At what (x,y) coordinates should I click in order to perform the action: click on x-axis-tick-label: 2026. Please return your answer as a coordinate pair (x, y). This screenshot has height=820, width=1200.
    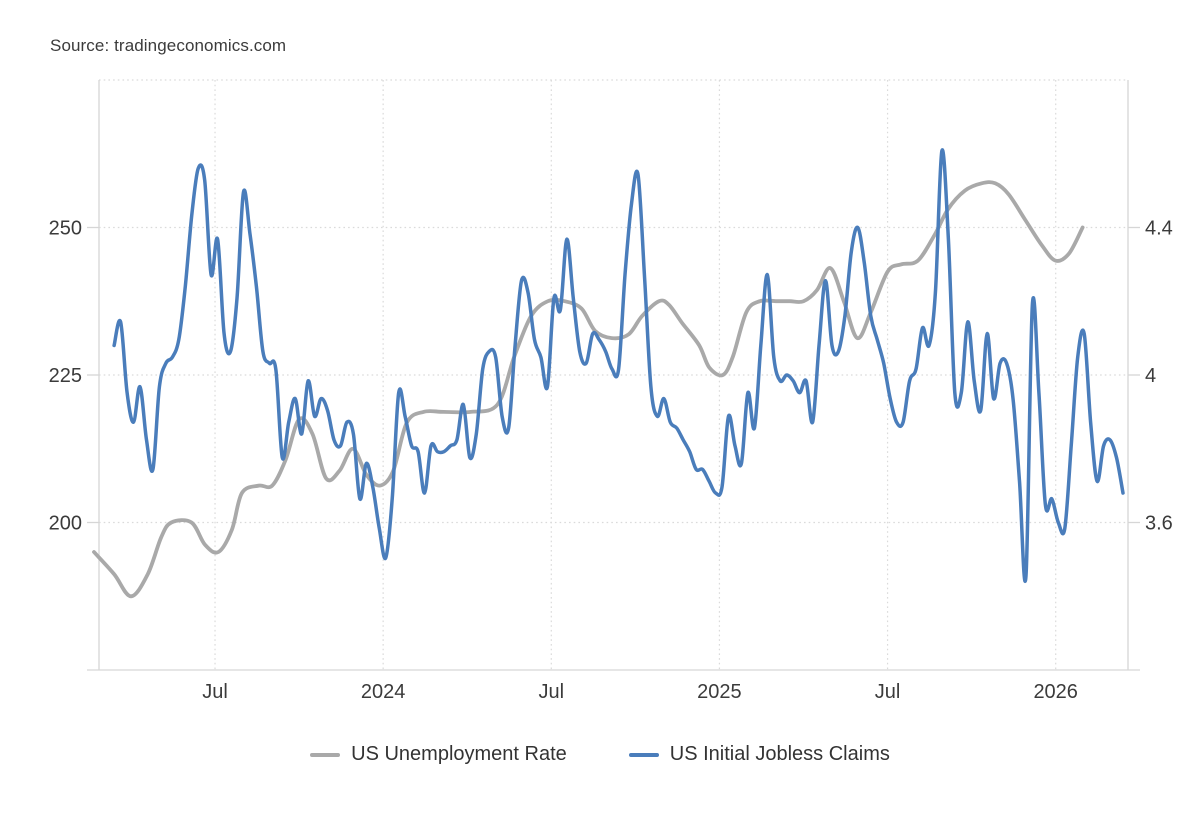
    Looking at the image, I should click on (1055, 692).